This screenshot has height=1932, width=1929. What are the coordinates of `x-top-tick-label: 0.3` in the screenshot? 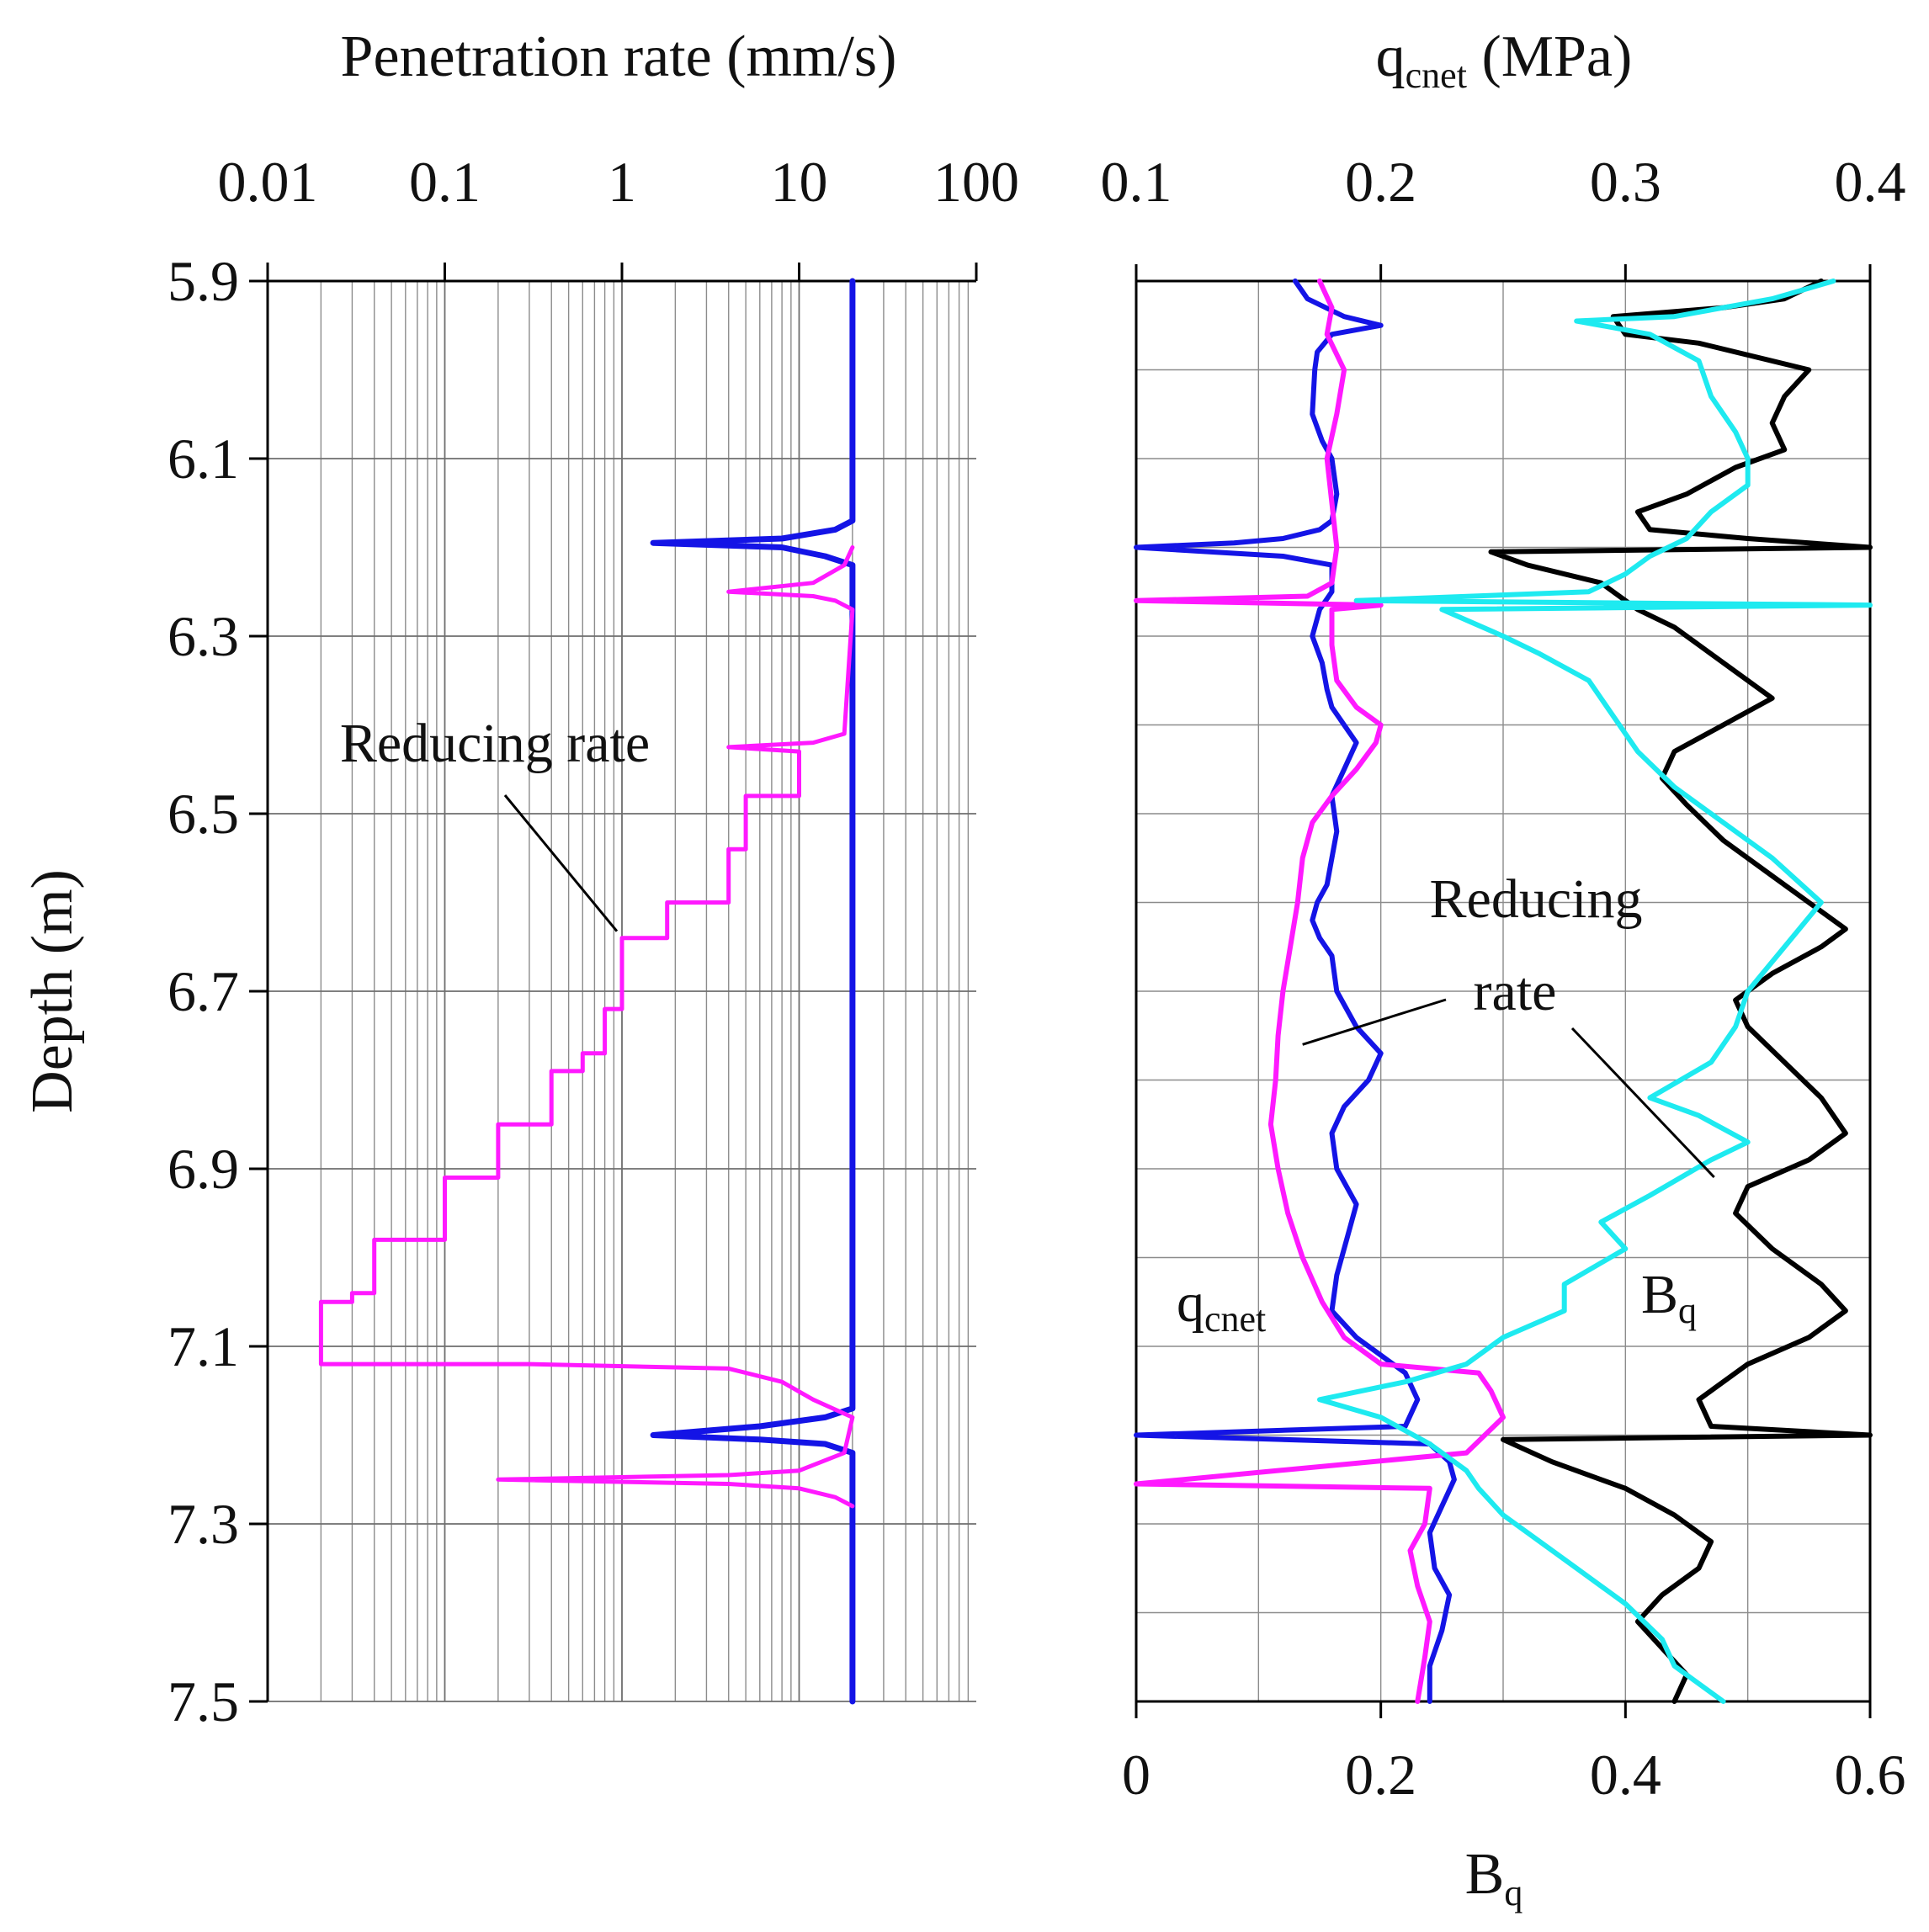 It's located at (1625, 182).